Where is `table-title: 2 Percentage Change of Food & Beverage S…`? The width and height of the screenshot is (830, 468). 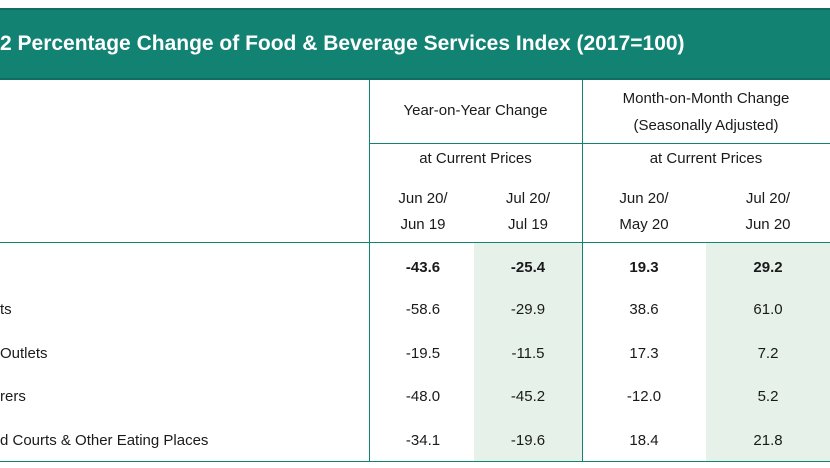 table-title: 2 Percentage Change of Food & Beverage S… is located at coordinates (342, 43).